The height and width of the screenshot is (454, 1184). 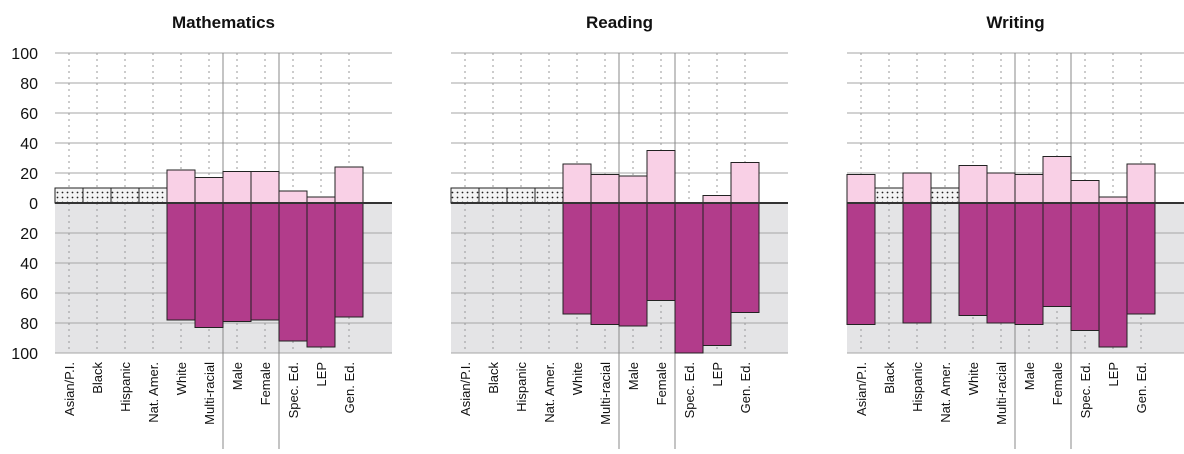 What do you see at coordinates (619, 22) in the screenshot?
I see `panel-title: Reading` at bounding box center [619, 22].